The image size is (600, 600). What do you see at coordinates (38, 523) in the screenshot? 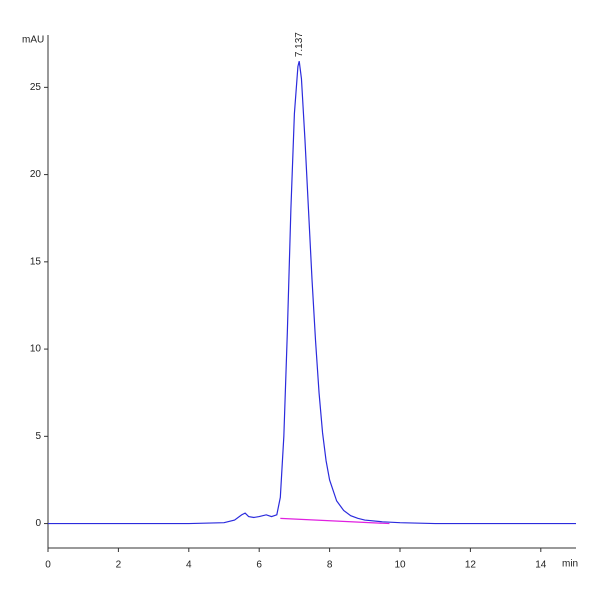
I see `y-tick-label: 0` at bounding box center [38, 523].